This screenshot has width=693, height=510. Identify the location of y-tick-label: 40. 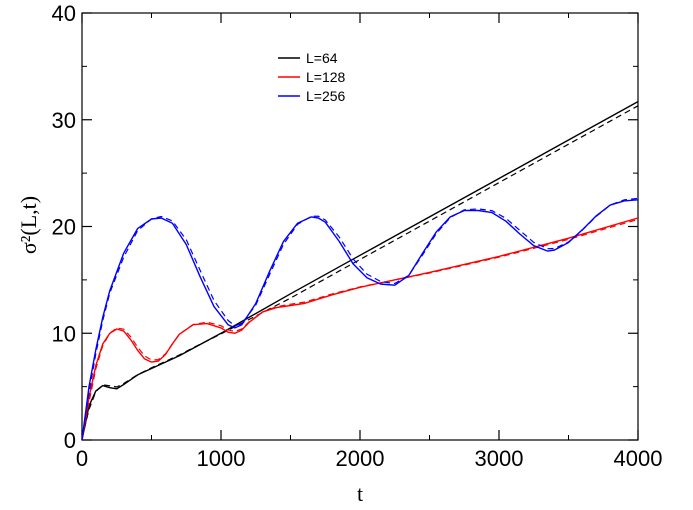
(64, 13).